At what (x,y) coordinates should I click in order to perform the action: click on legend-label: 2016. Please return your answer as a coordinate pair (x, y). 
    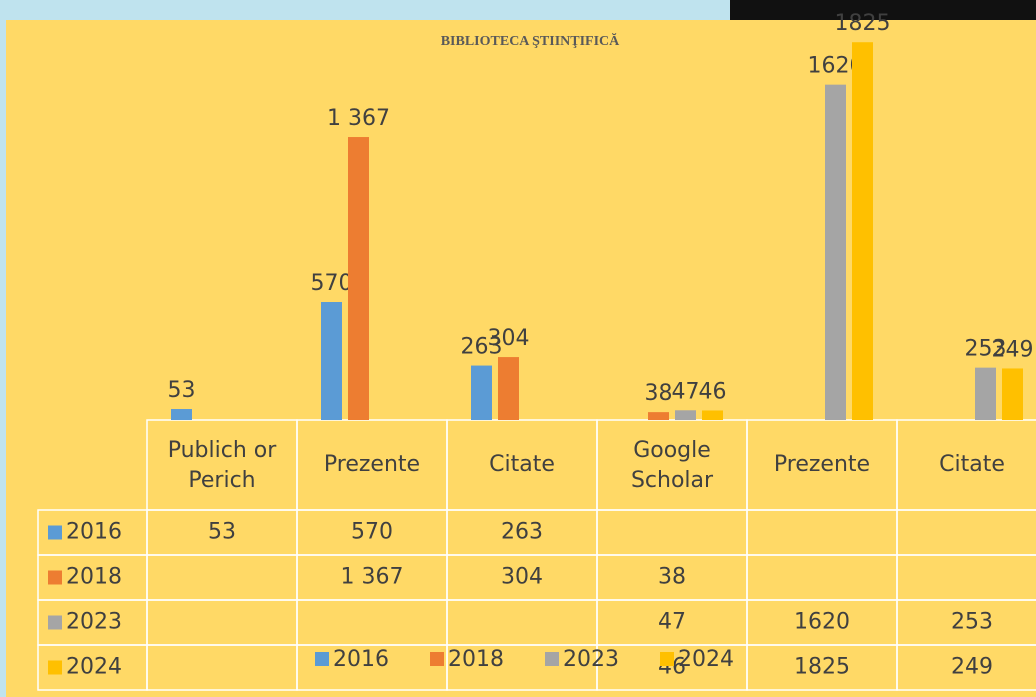
    Looking at the image, I should click on (361, 659).